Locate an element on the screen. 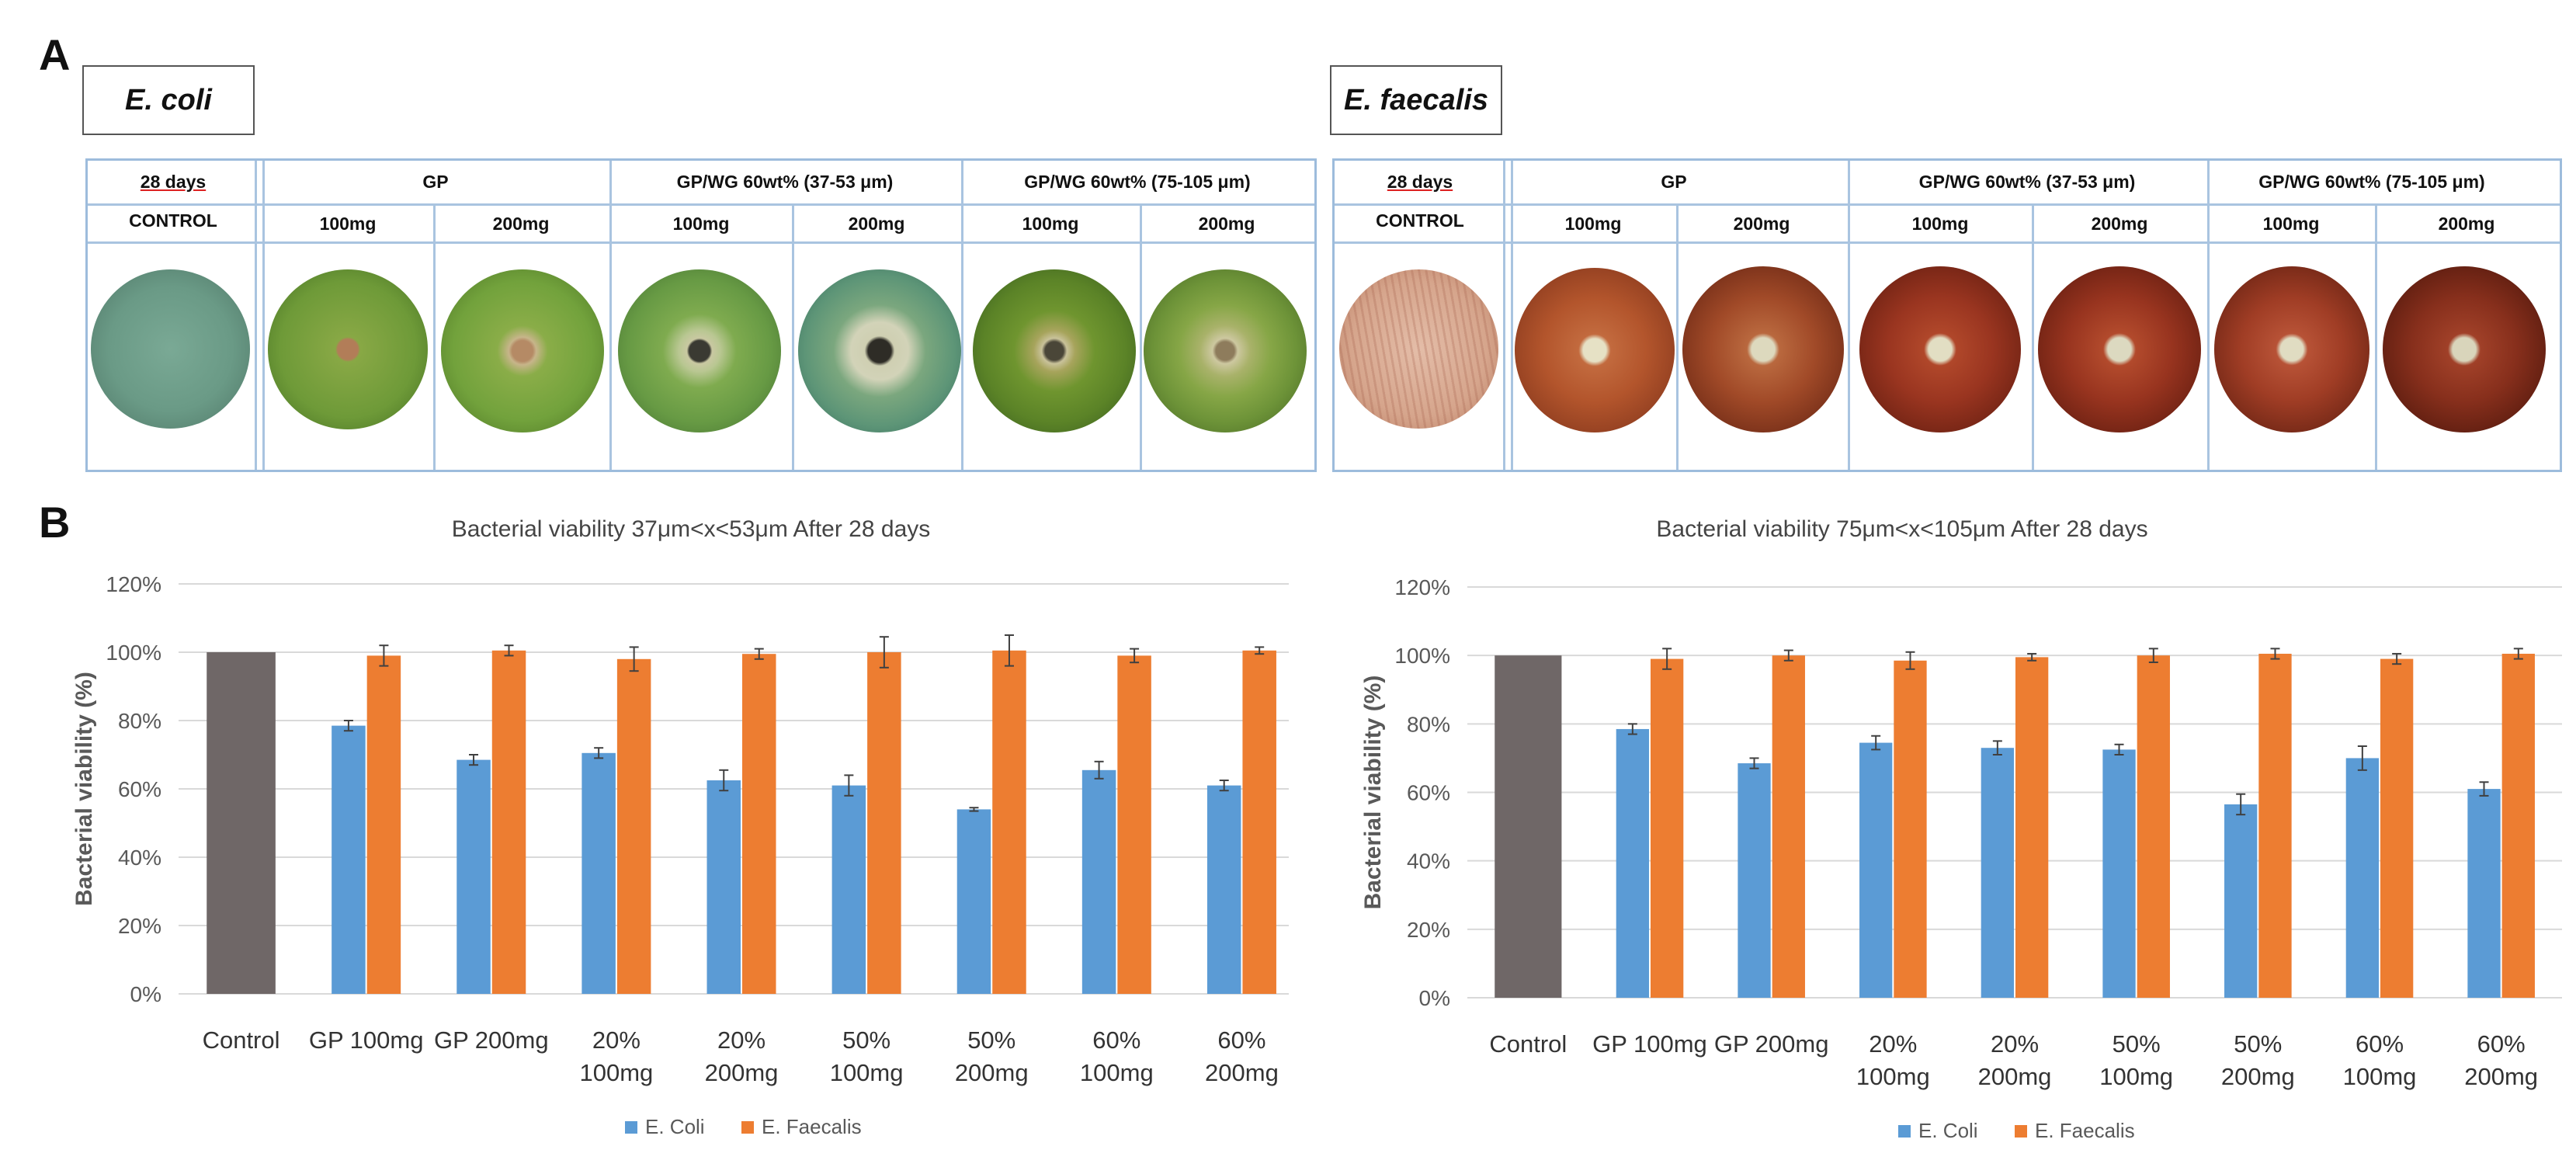 The width and height of the screenshot is (2576, 1174). species-box-efaecalis: E. faecalis is located at coordinates (1416, 100).